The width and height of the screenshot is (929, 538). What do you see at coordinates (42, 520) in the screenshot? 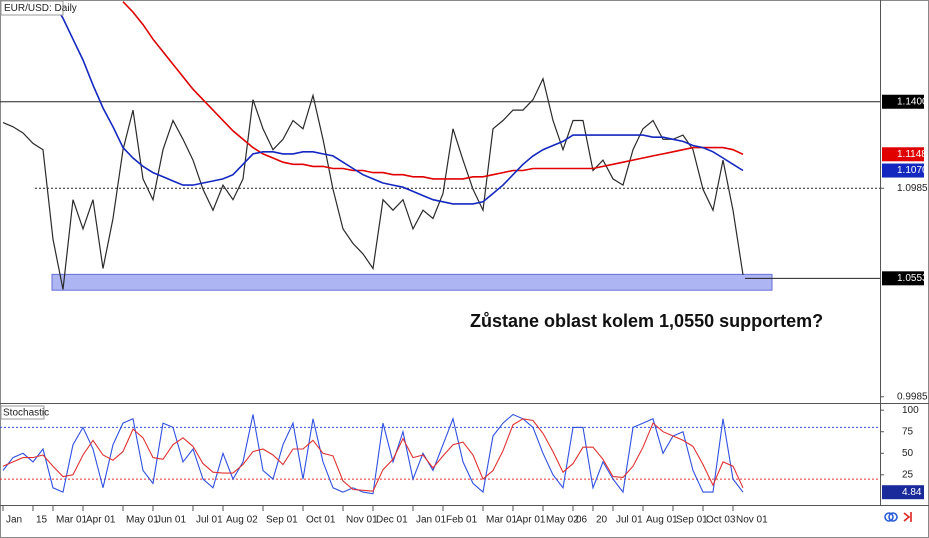
I see `x-tick-label: 15` at bounding box center [42, 520].